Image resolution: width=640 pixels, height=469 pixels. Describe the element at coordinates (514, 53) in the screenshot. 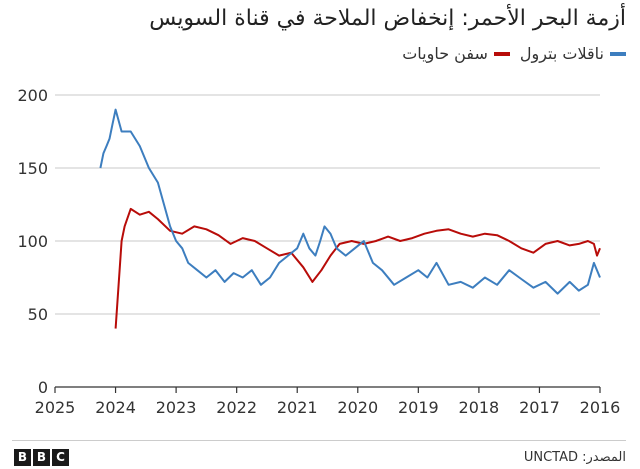

I see `chart-legend: ناقلات بترول سفن حاويات` at that location.